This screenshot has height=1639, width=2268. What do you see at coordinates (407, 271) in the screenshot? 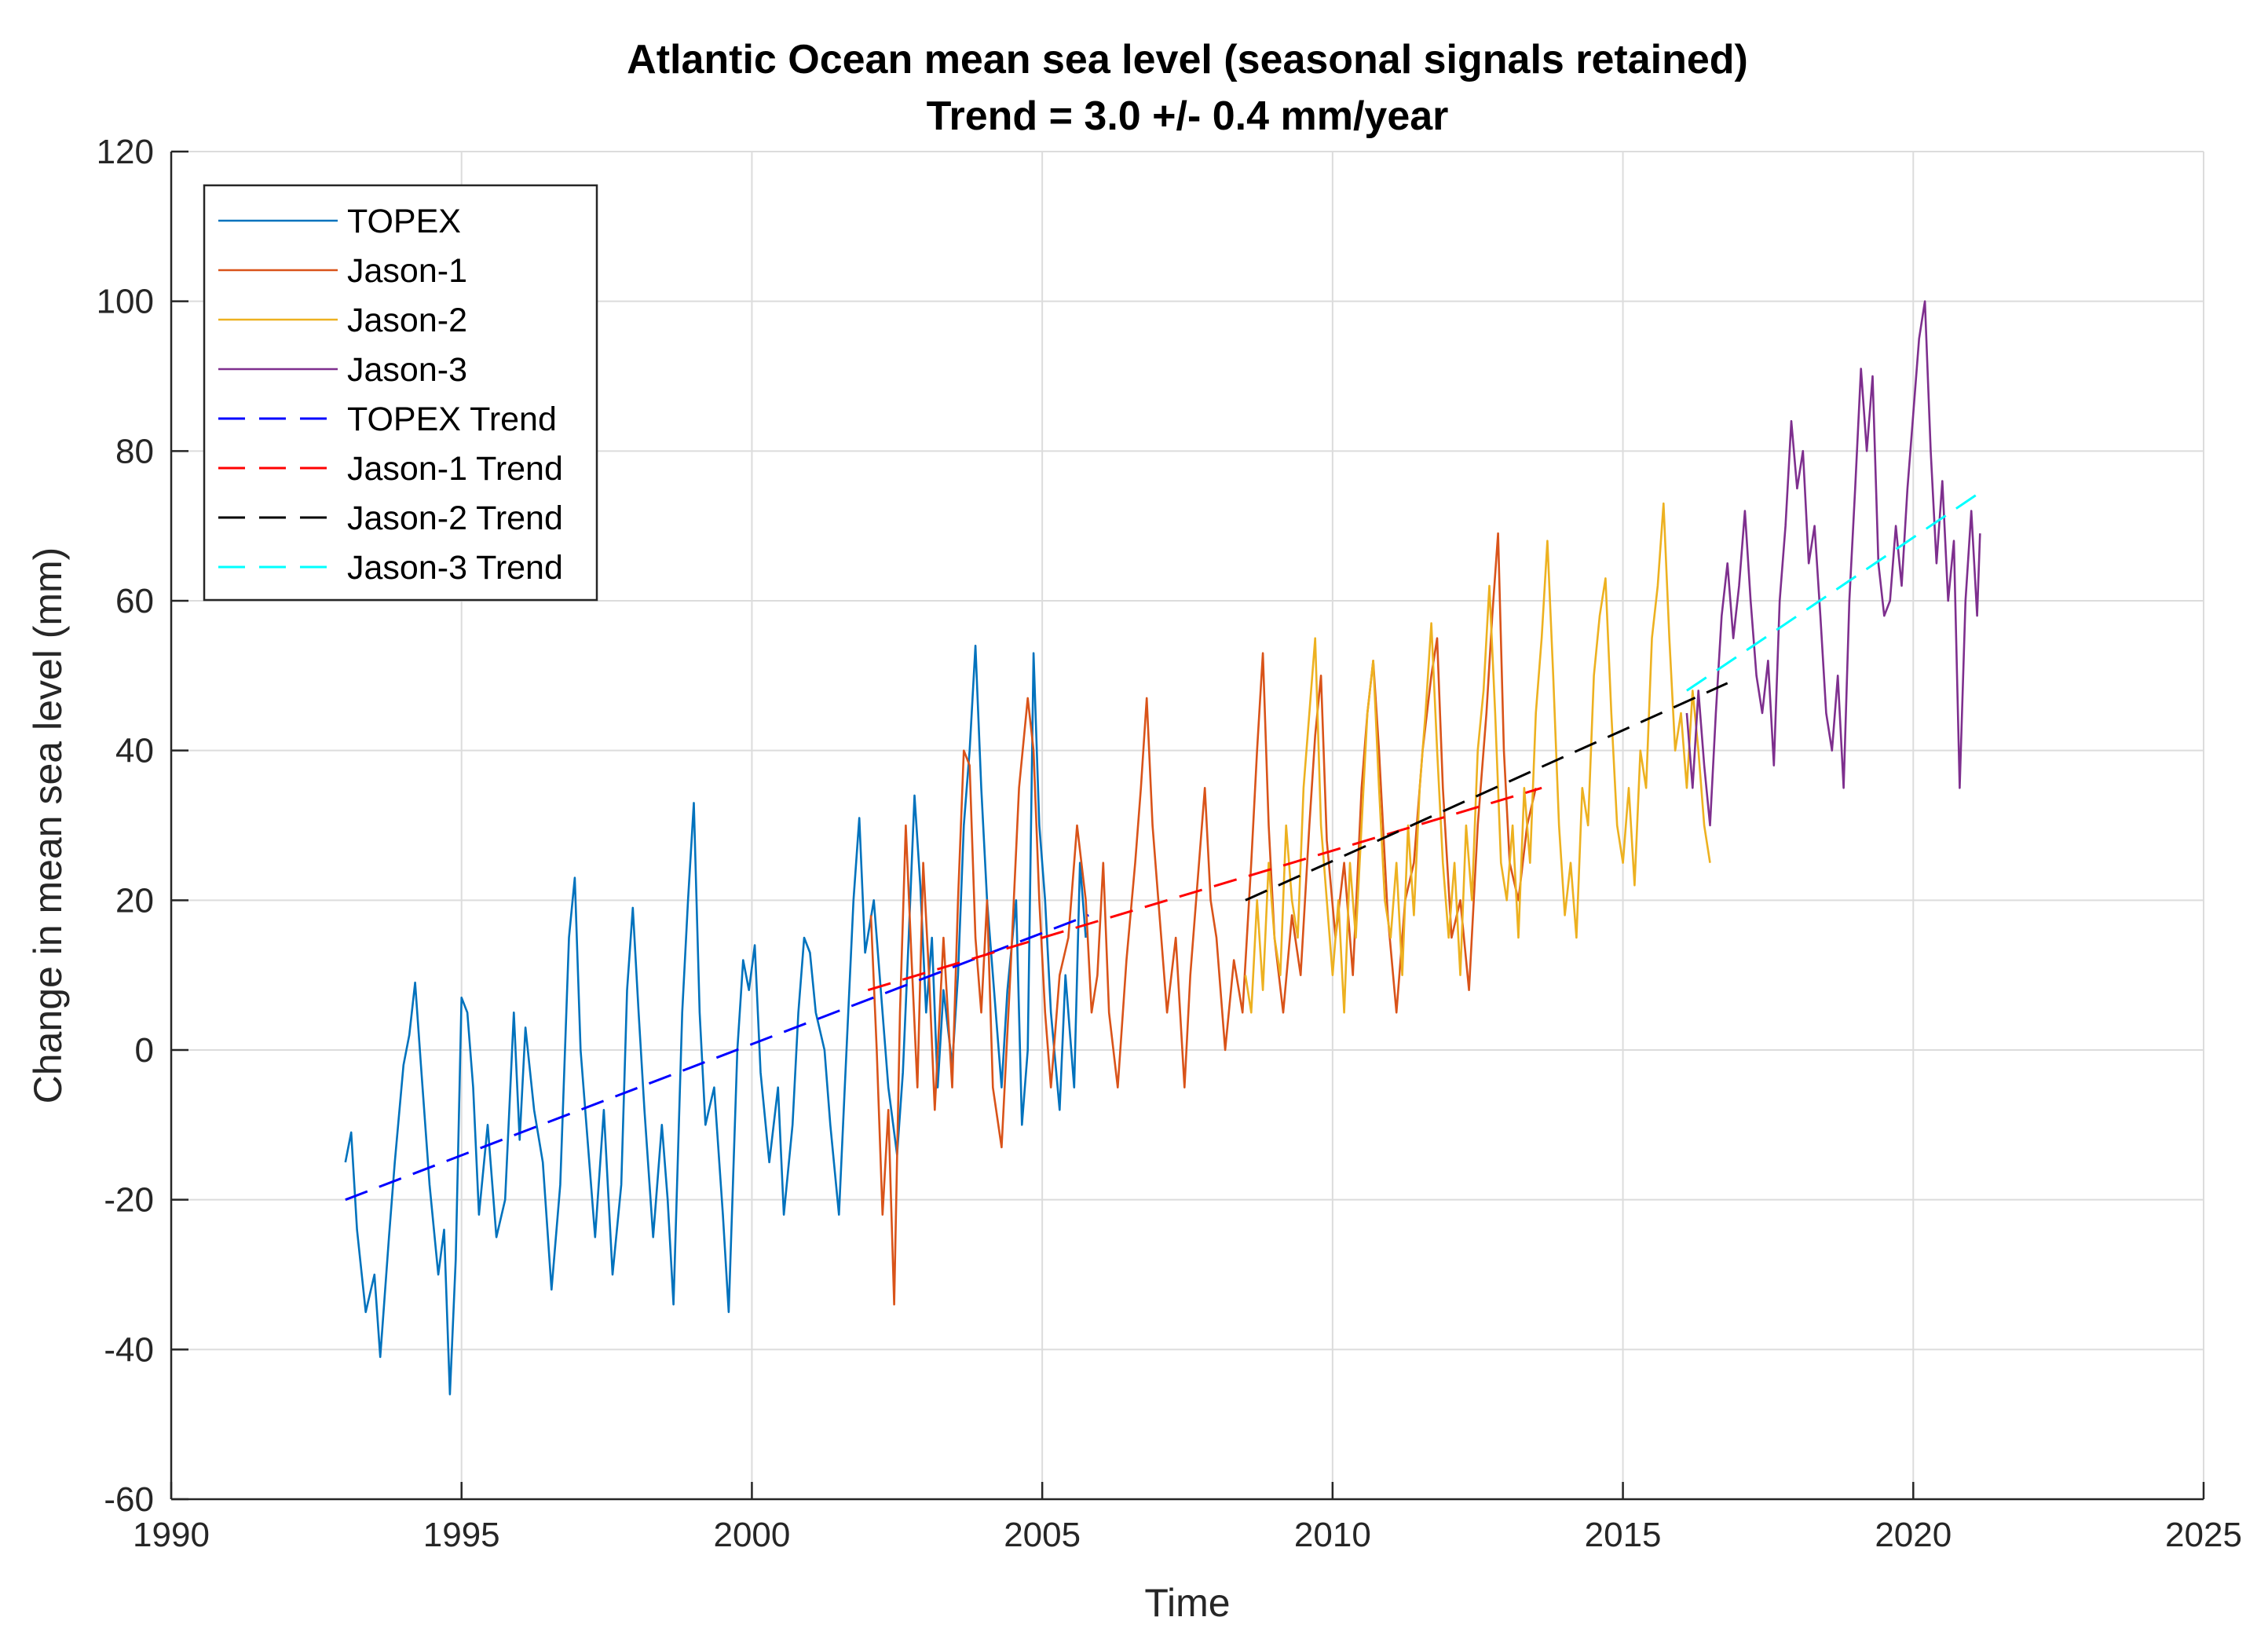
I see `legend-label: Jason-1` at bounding box center [407, 271].